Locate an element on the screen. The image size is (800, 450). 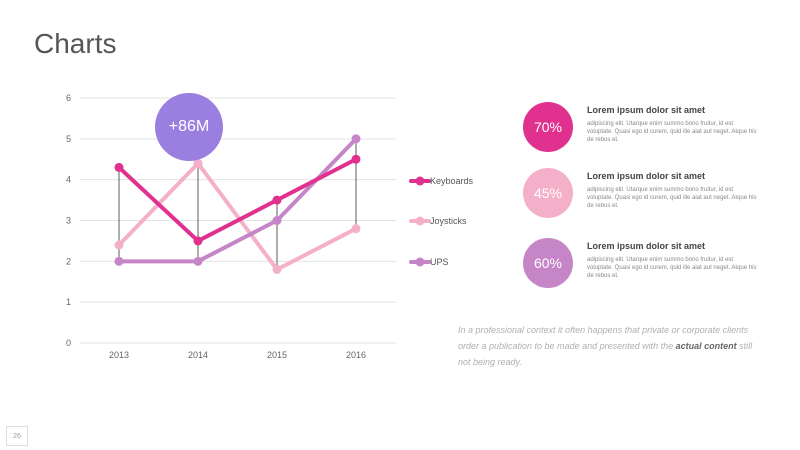
y-tick-label: 2 is located at coordinates (68, 261).